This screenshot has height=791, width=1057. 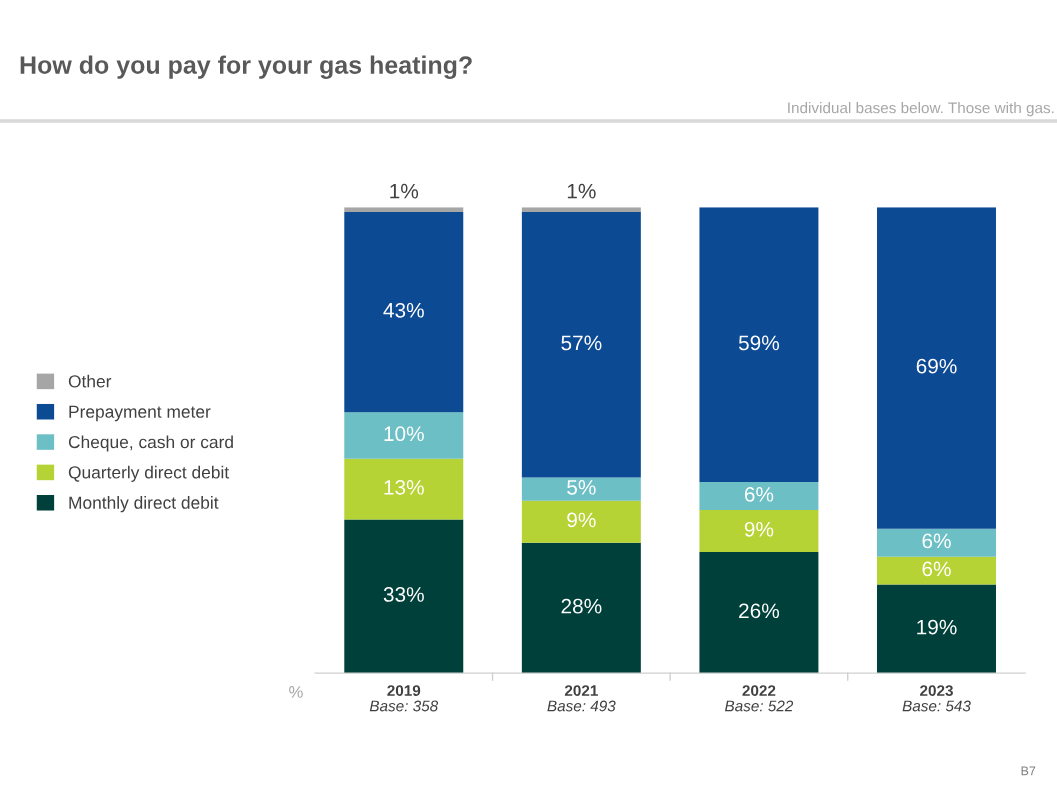 I want to click on data-label: 13%, so click(x=404, y=487).